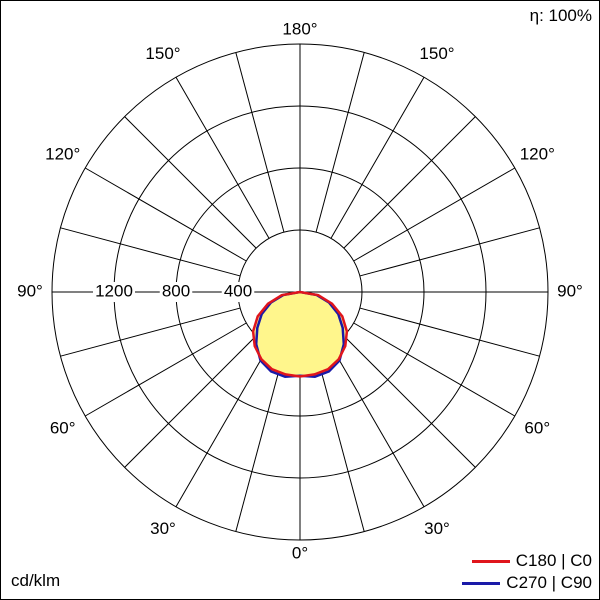  I want to click on curve-c180-c0, so click(300, 334).